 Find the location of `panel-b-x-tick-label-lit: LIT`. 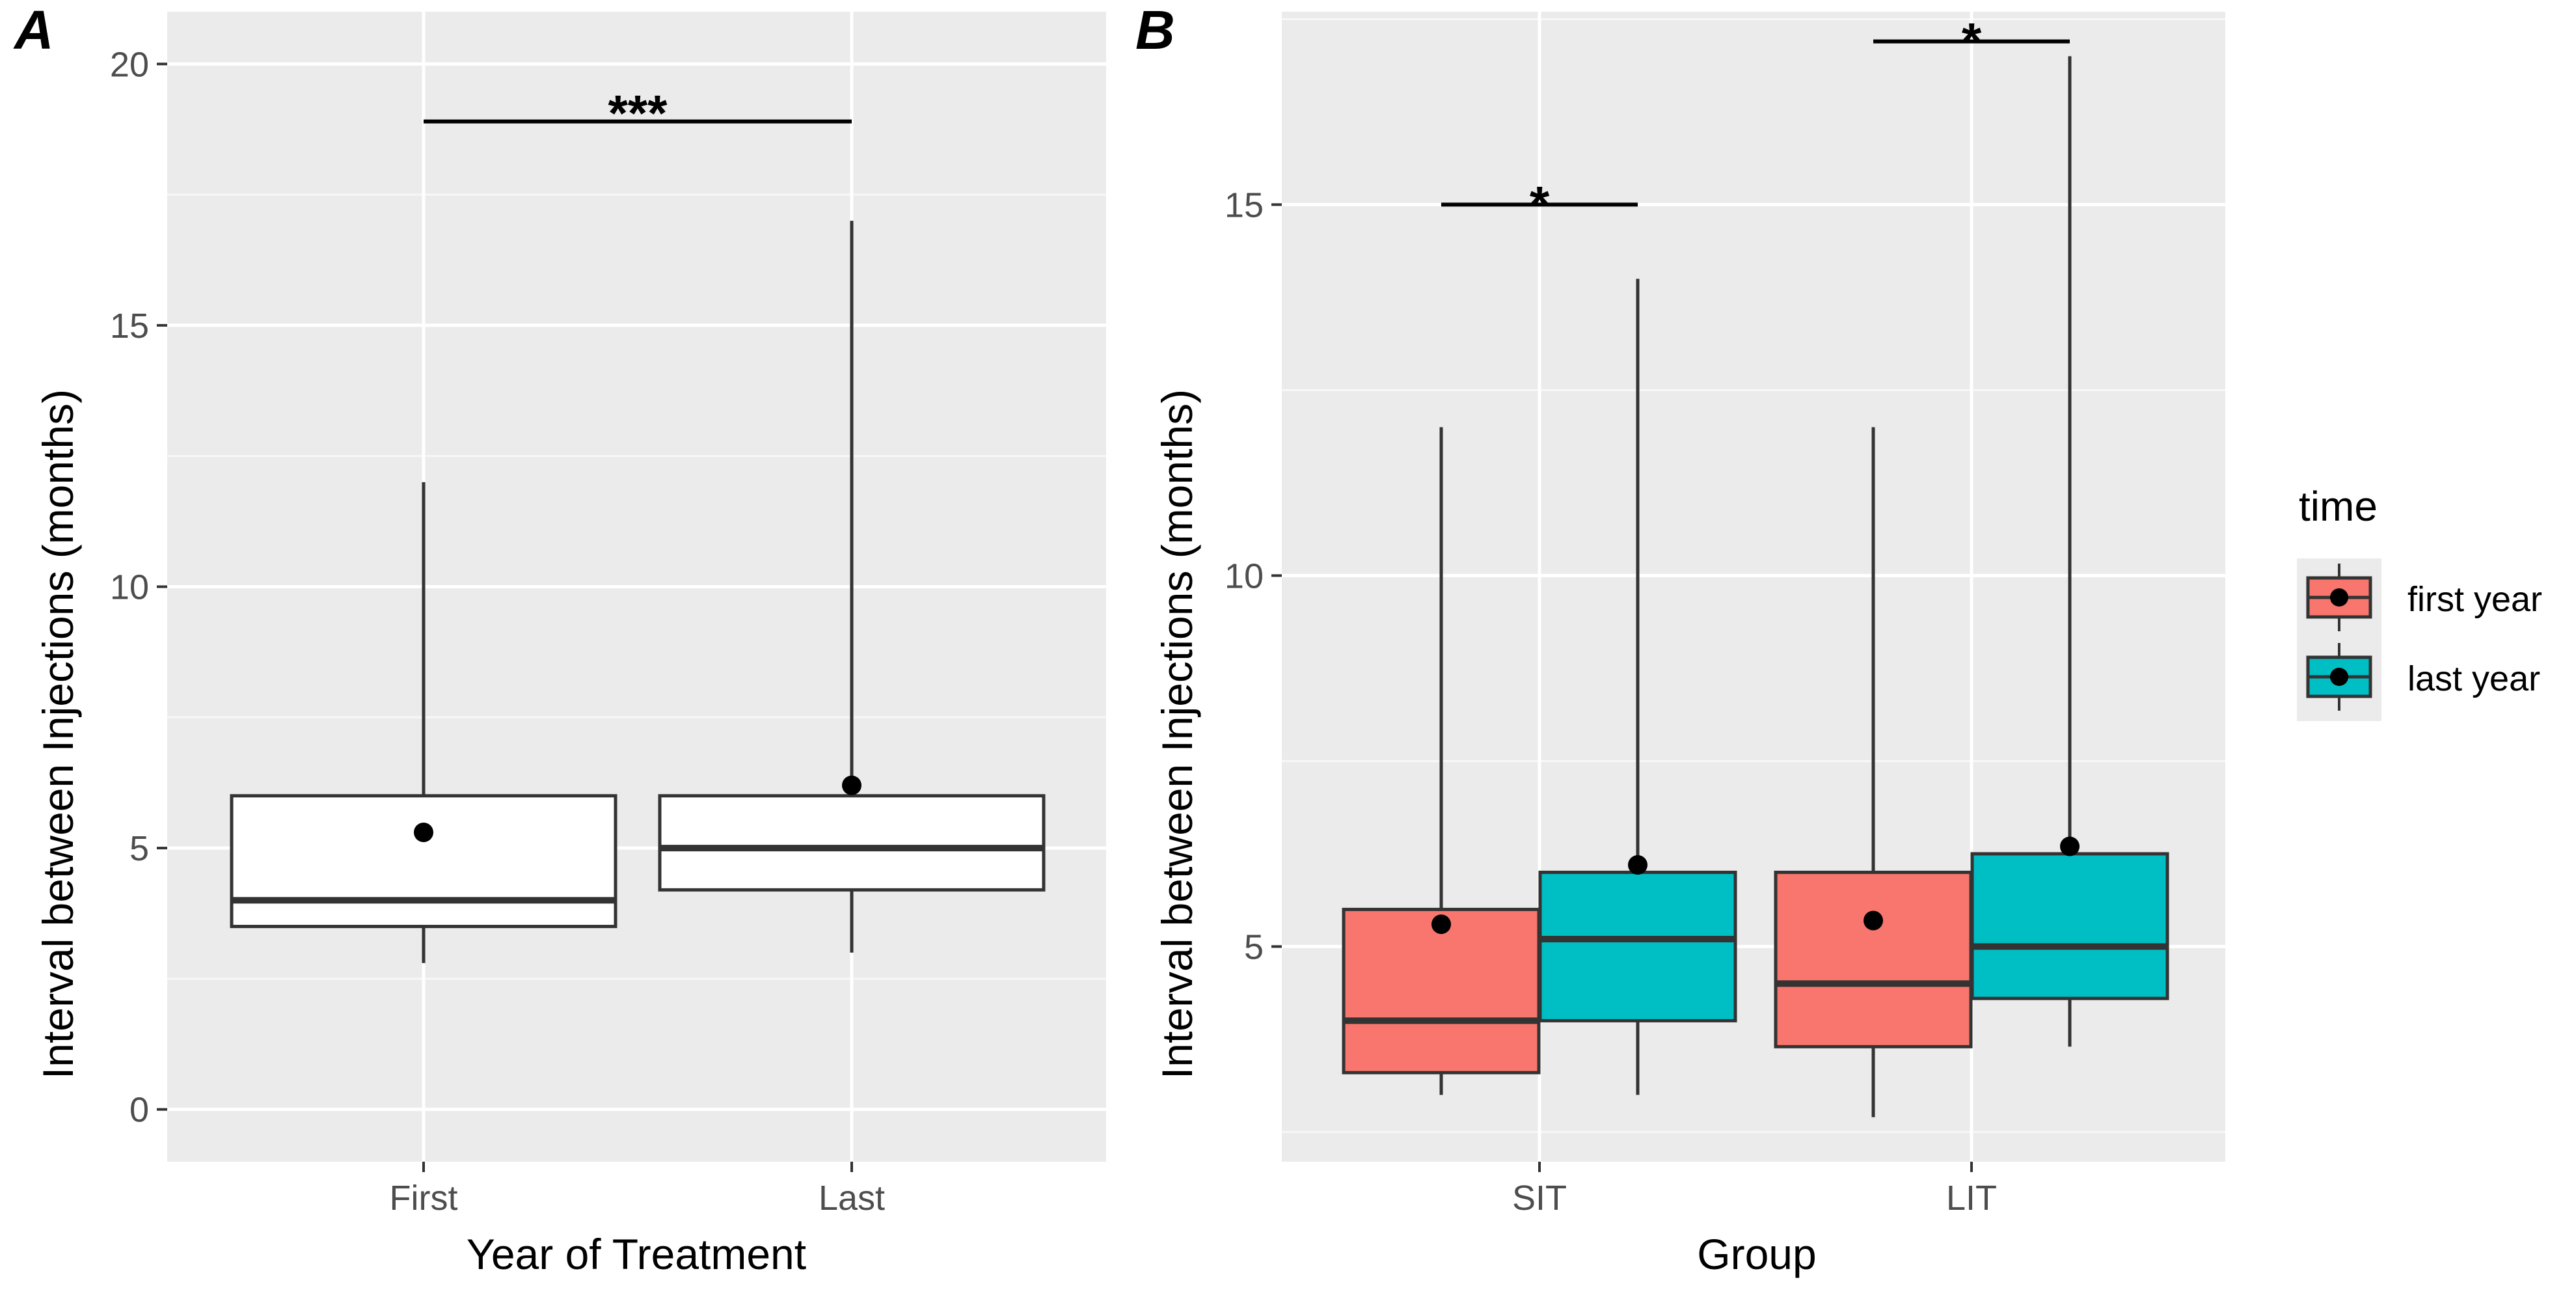

panel-b-x-tick-label-lit: LIT is located at coordinates (1972, 1198).